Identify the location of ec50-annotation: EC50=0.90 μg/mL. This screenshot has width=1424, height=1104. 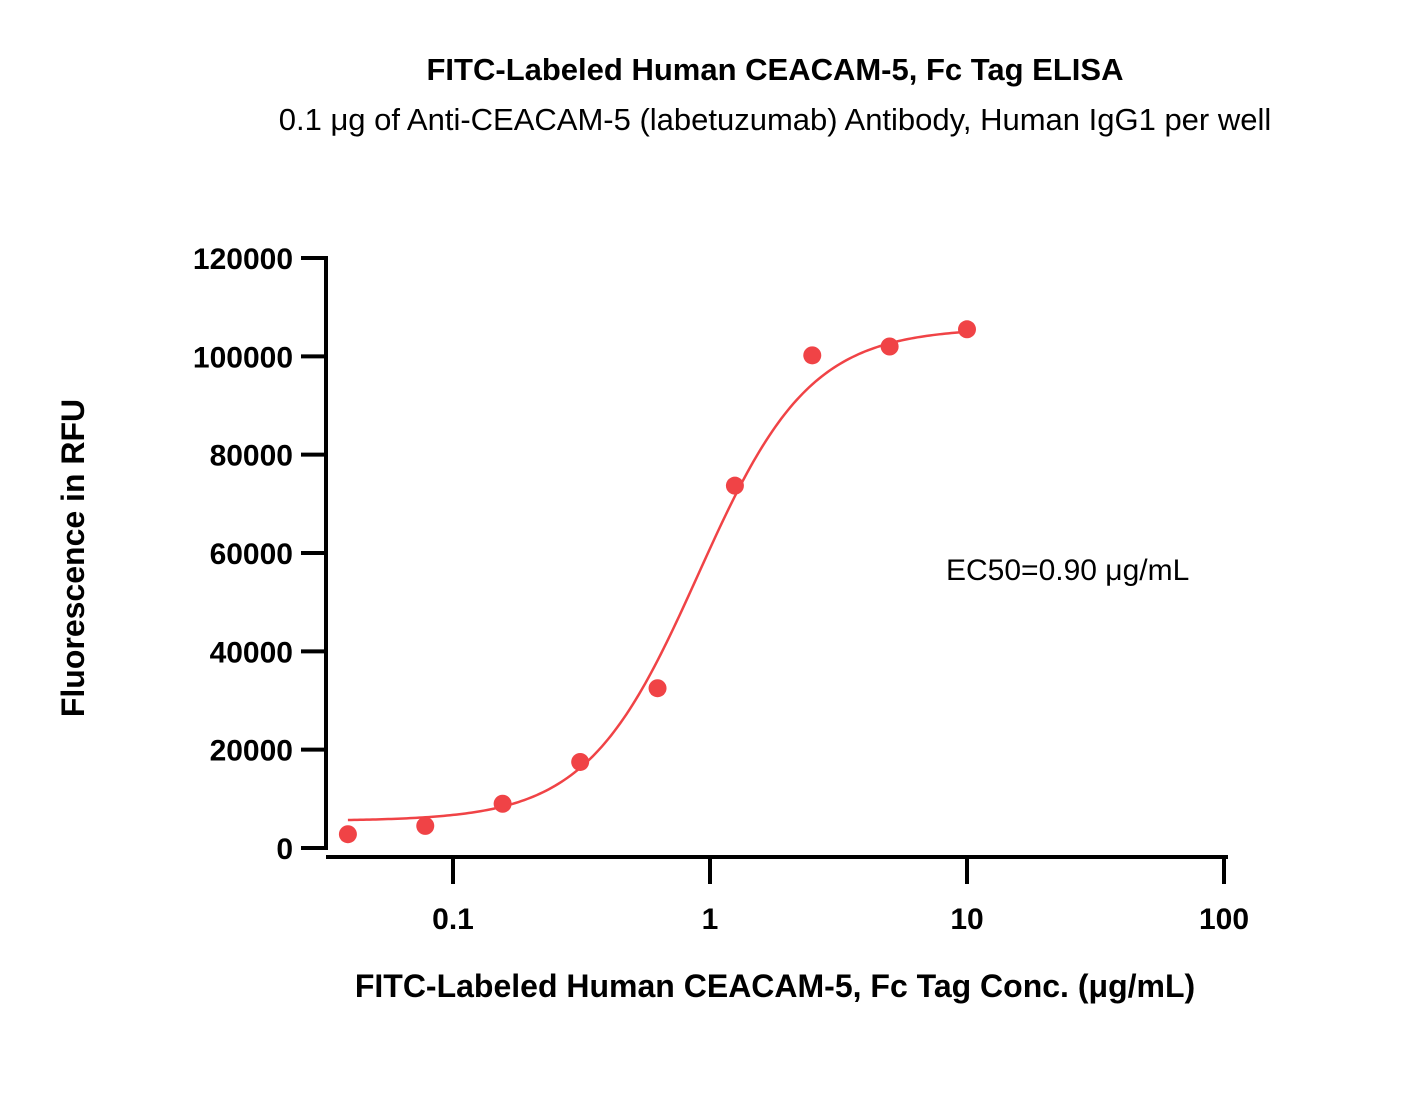
(1067, 570).